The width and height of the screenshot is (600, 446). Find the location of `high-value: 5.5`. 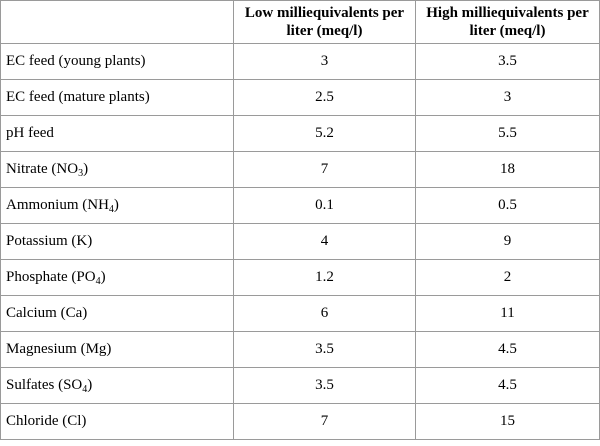

high-value: 5.5 is located at coordinates (507, 133).